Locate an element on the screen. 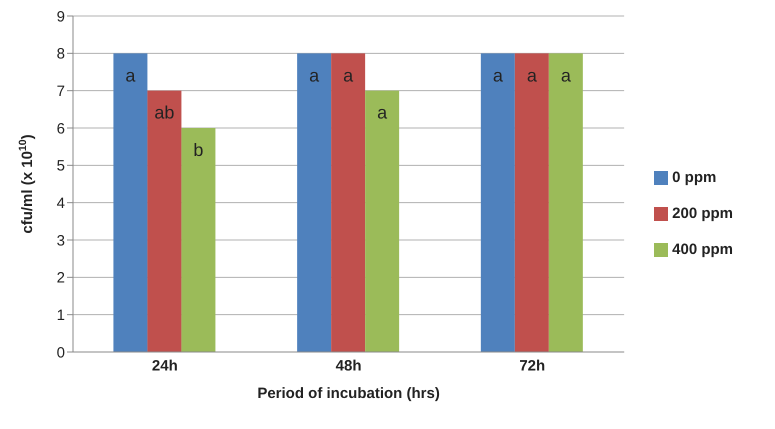 The image size is (775, 429). legend-label: 0 ppm is located at coordinates (694, 177).